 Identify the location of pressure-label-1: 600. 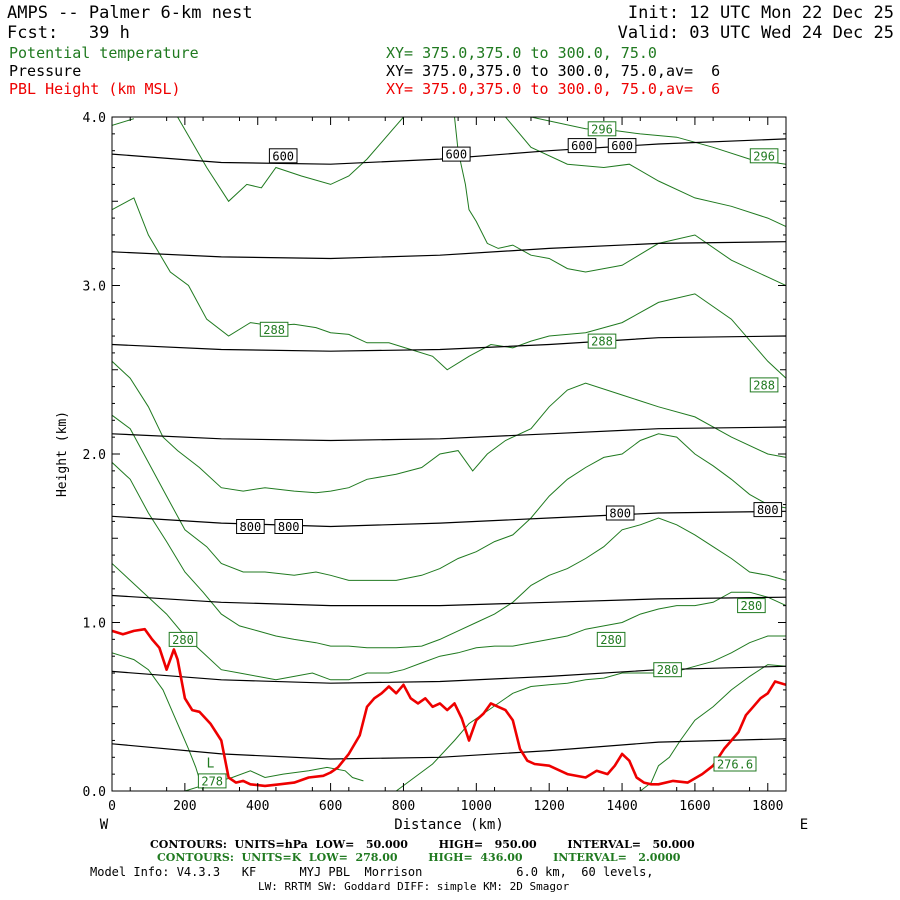
(456, 154).